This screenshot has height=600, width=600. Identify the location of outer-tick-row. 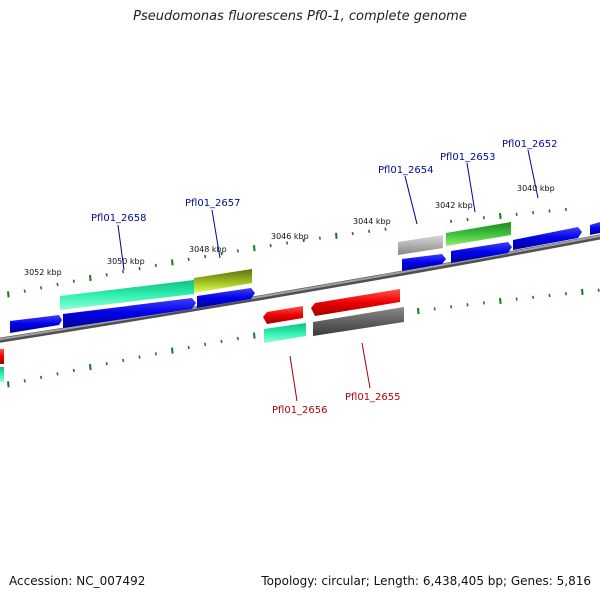
(287, 252).